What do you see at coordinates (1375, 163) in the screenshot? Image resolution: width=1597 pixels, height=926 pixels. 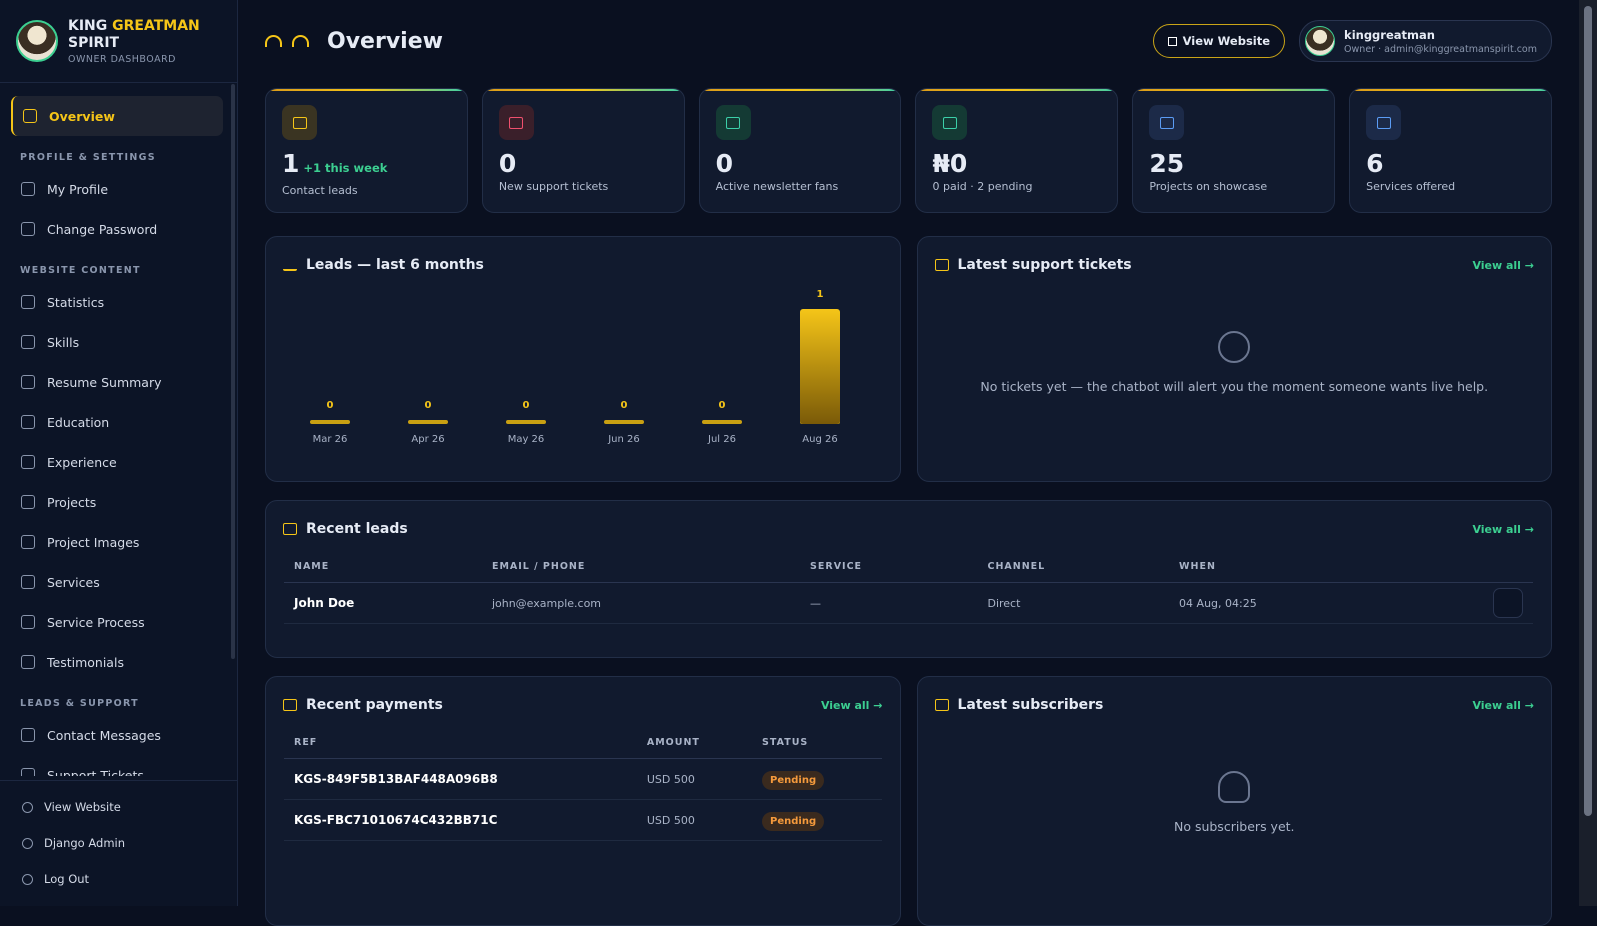 I see `stat-value: 6` at bounding box center [1375, 163].